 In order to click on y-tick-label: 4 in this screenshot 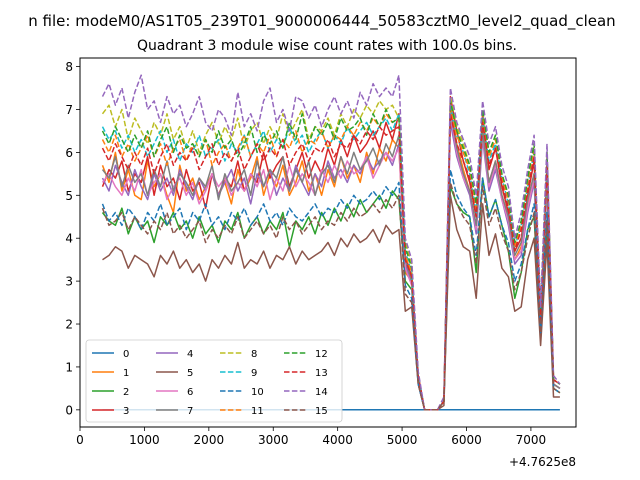, I will do `click(69, 239)`.